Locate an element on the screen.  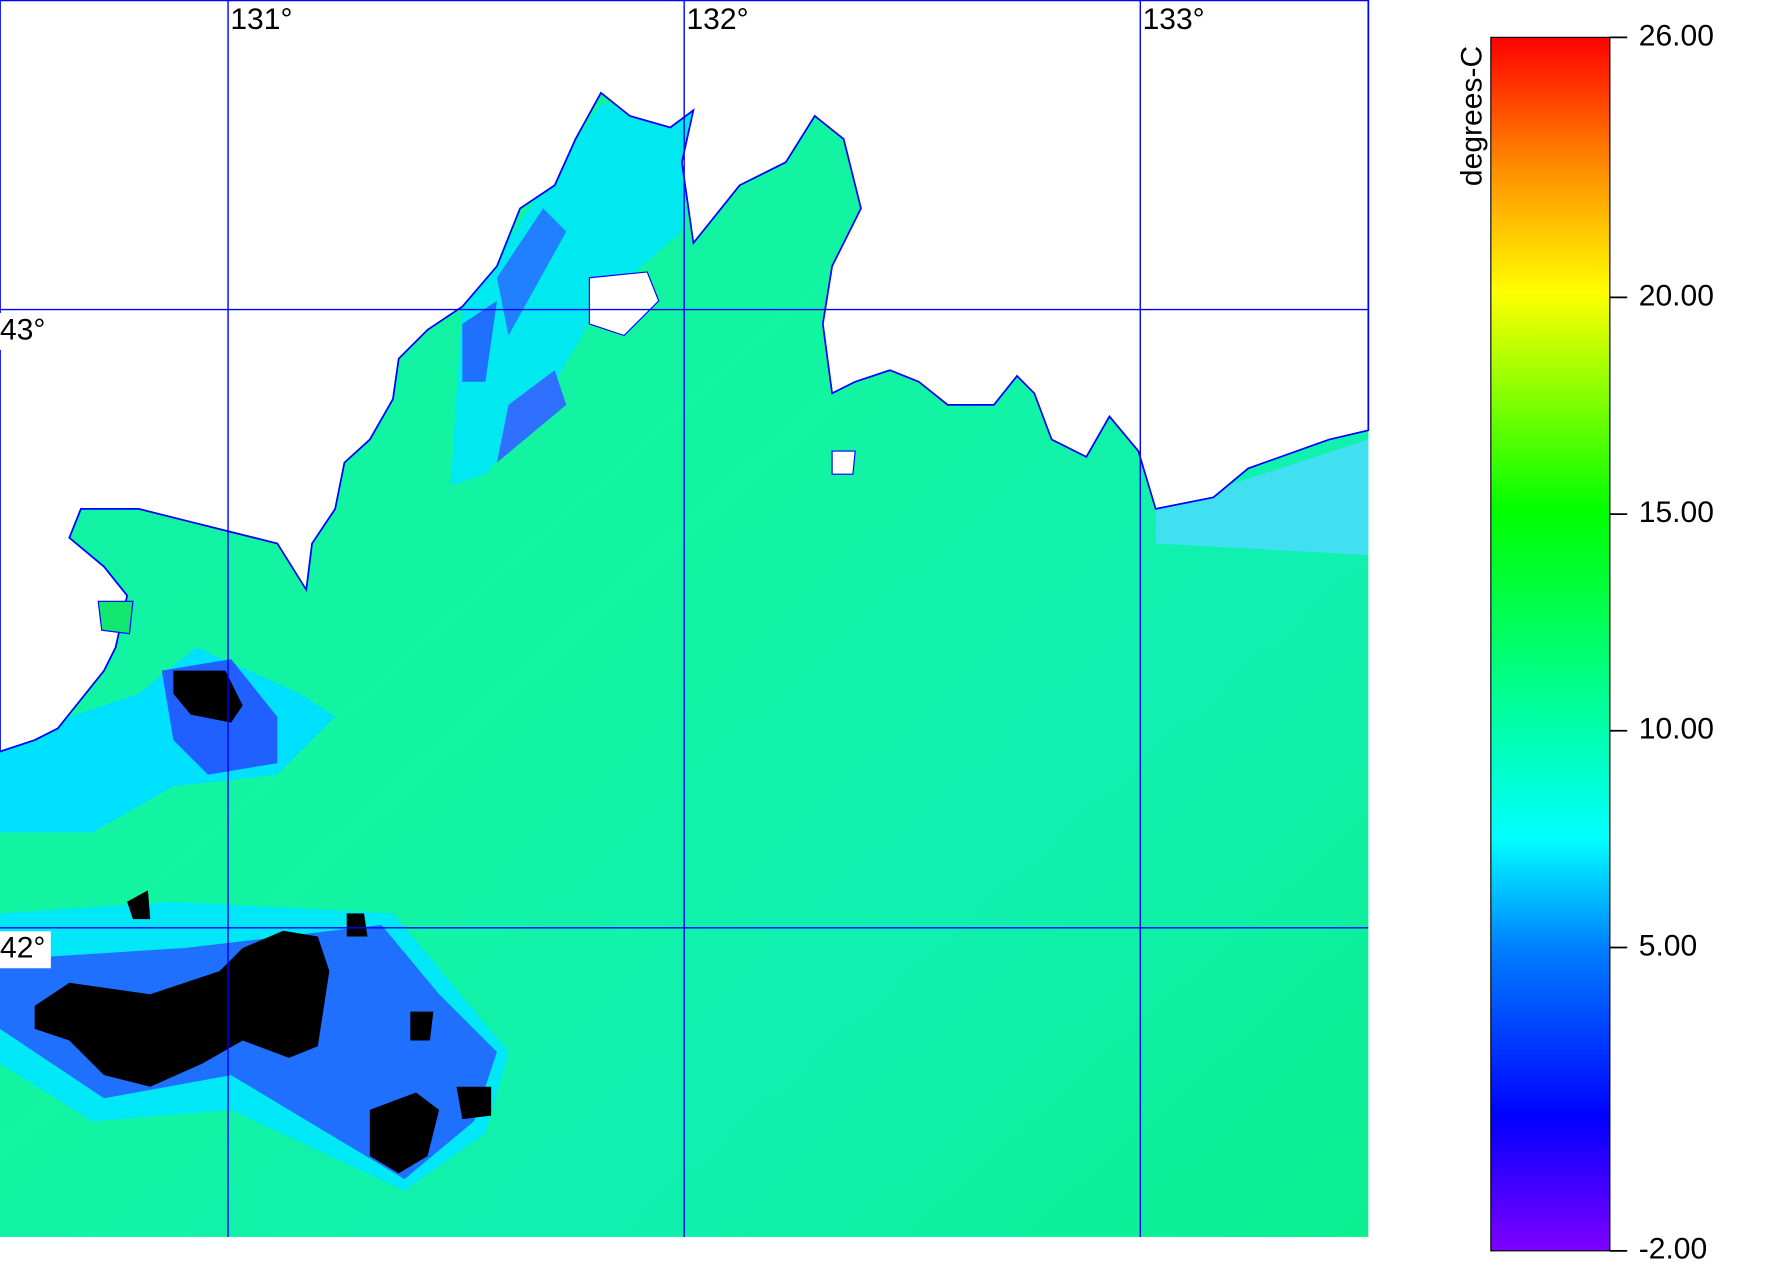
colorbar-tick-label: 26.00 is located at coordinates (1676, 35).